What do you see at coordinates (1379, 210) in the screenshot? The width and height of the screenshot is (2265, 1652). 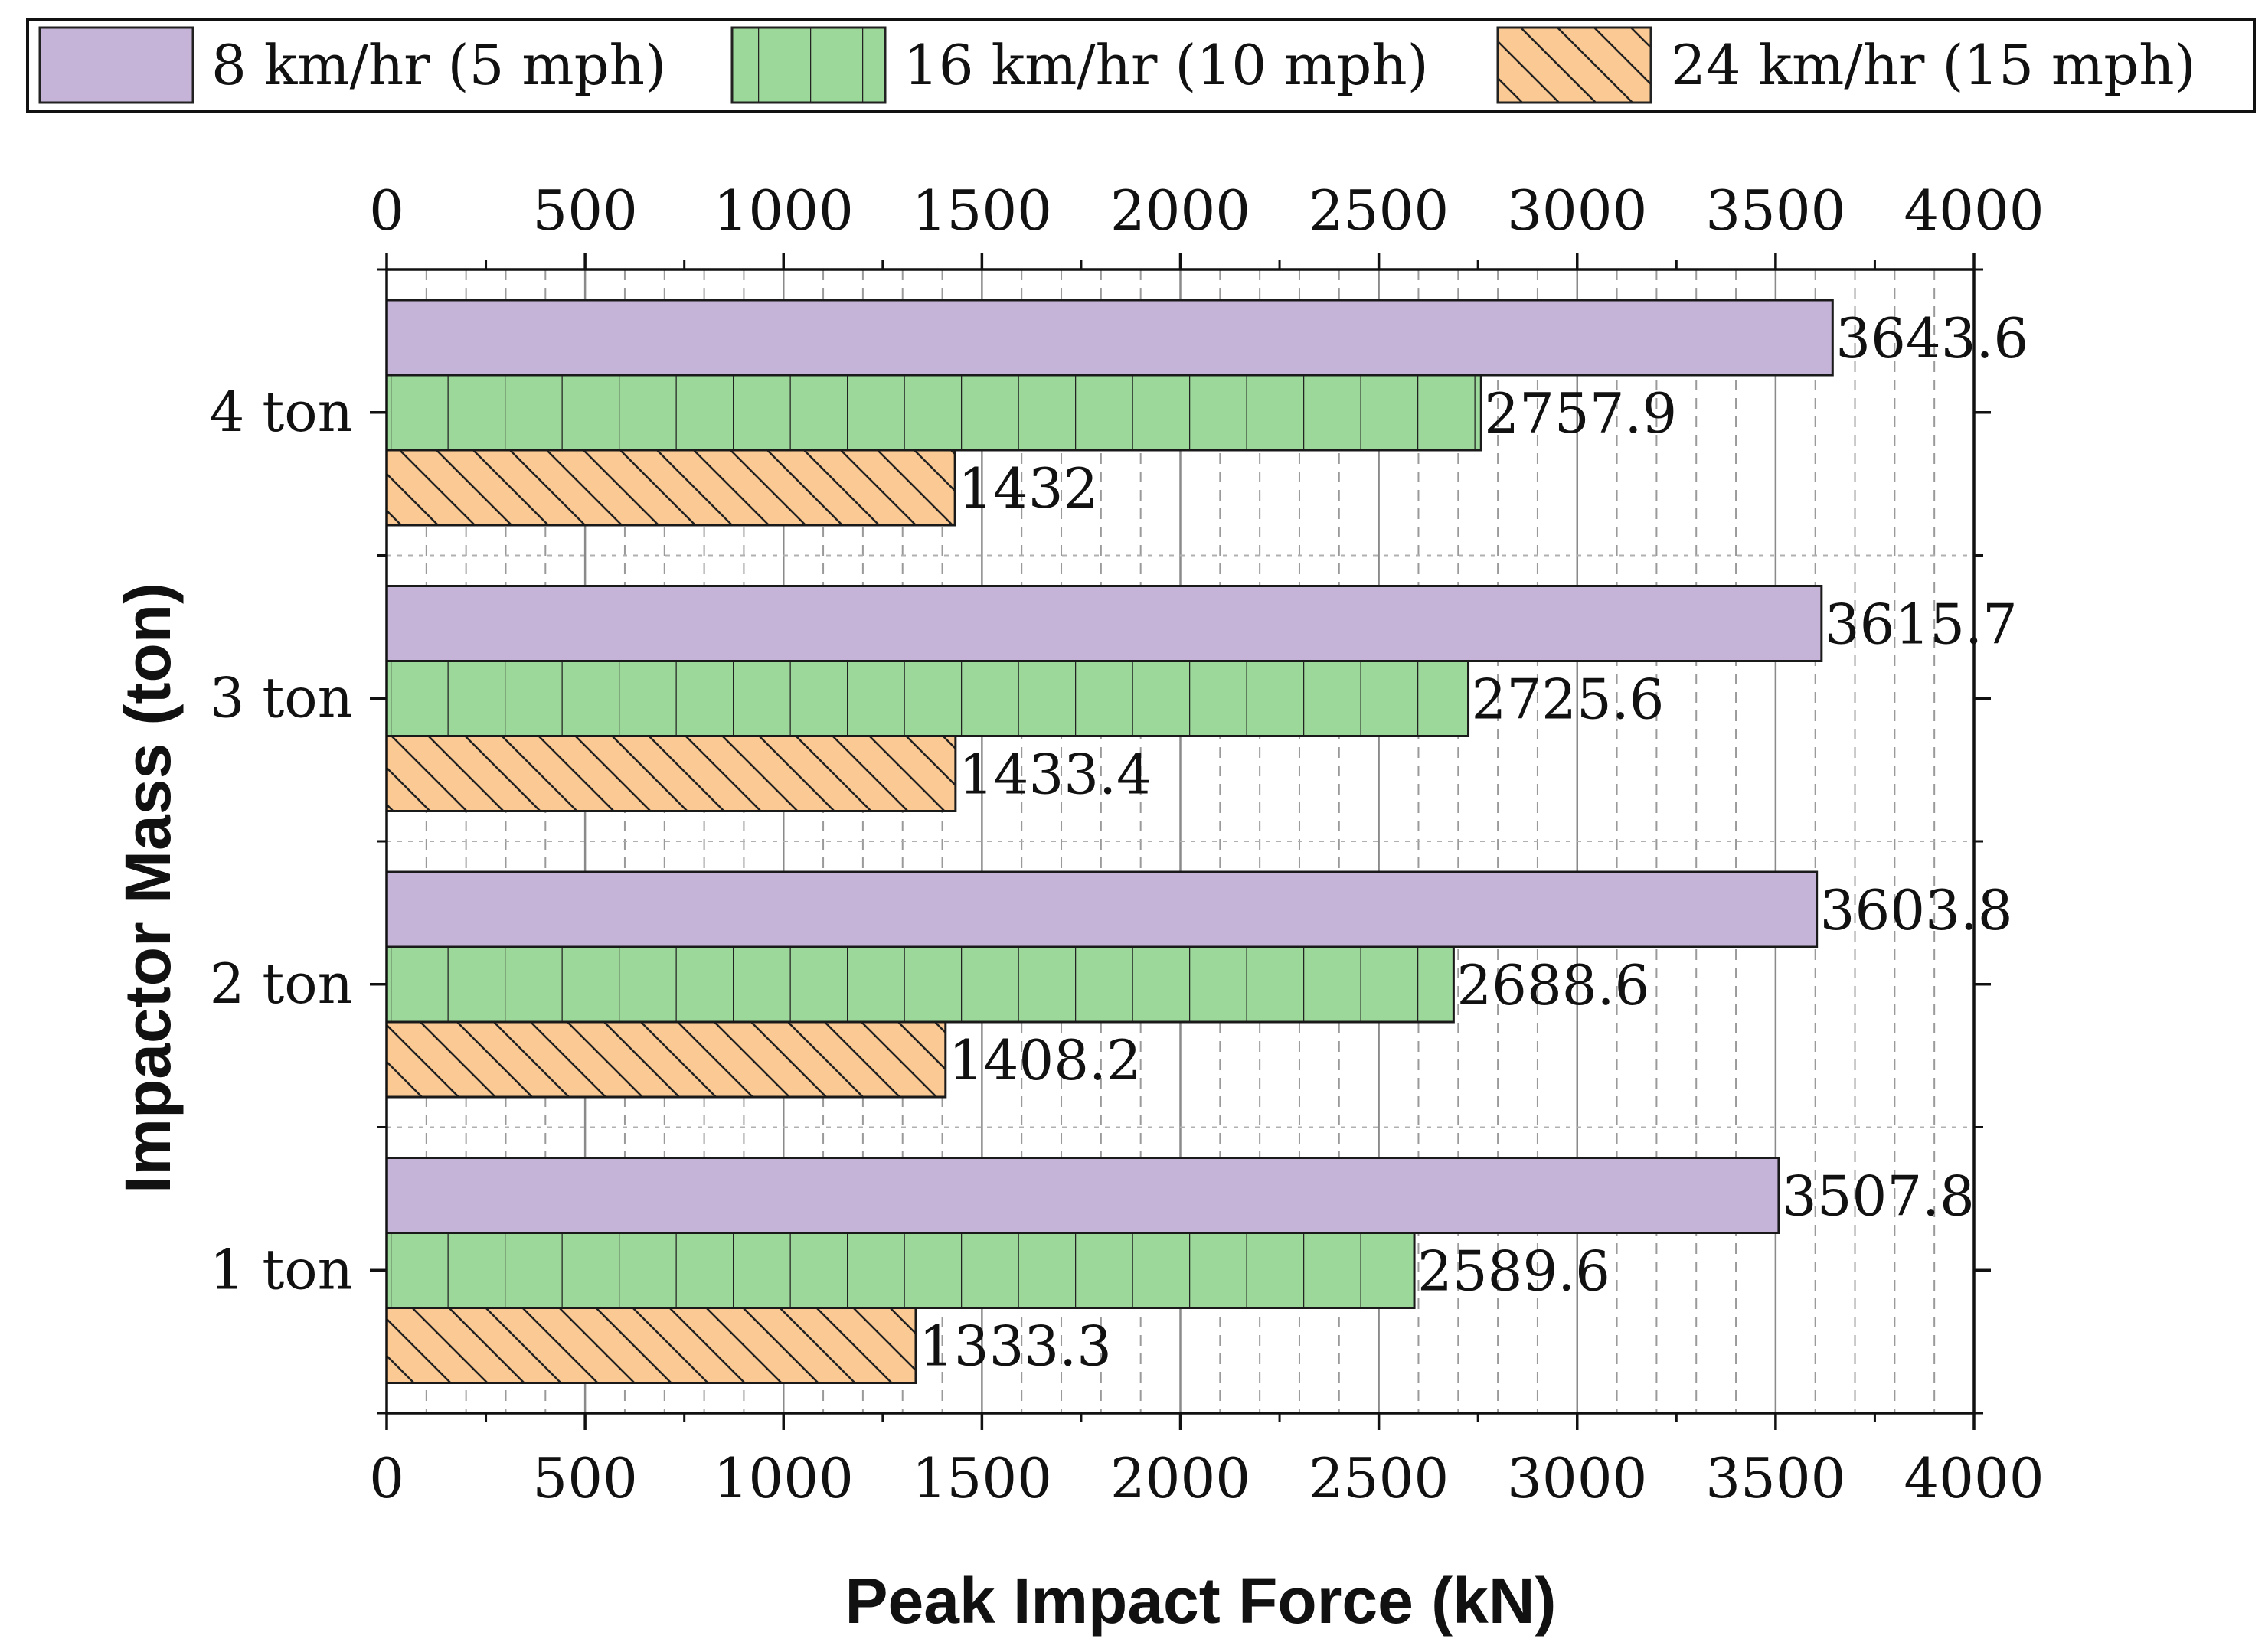 I see `top-tick-label: 2500` at bounding box center [1379, 210].